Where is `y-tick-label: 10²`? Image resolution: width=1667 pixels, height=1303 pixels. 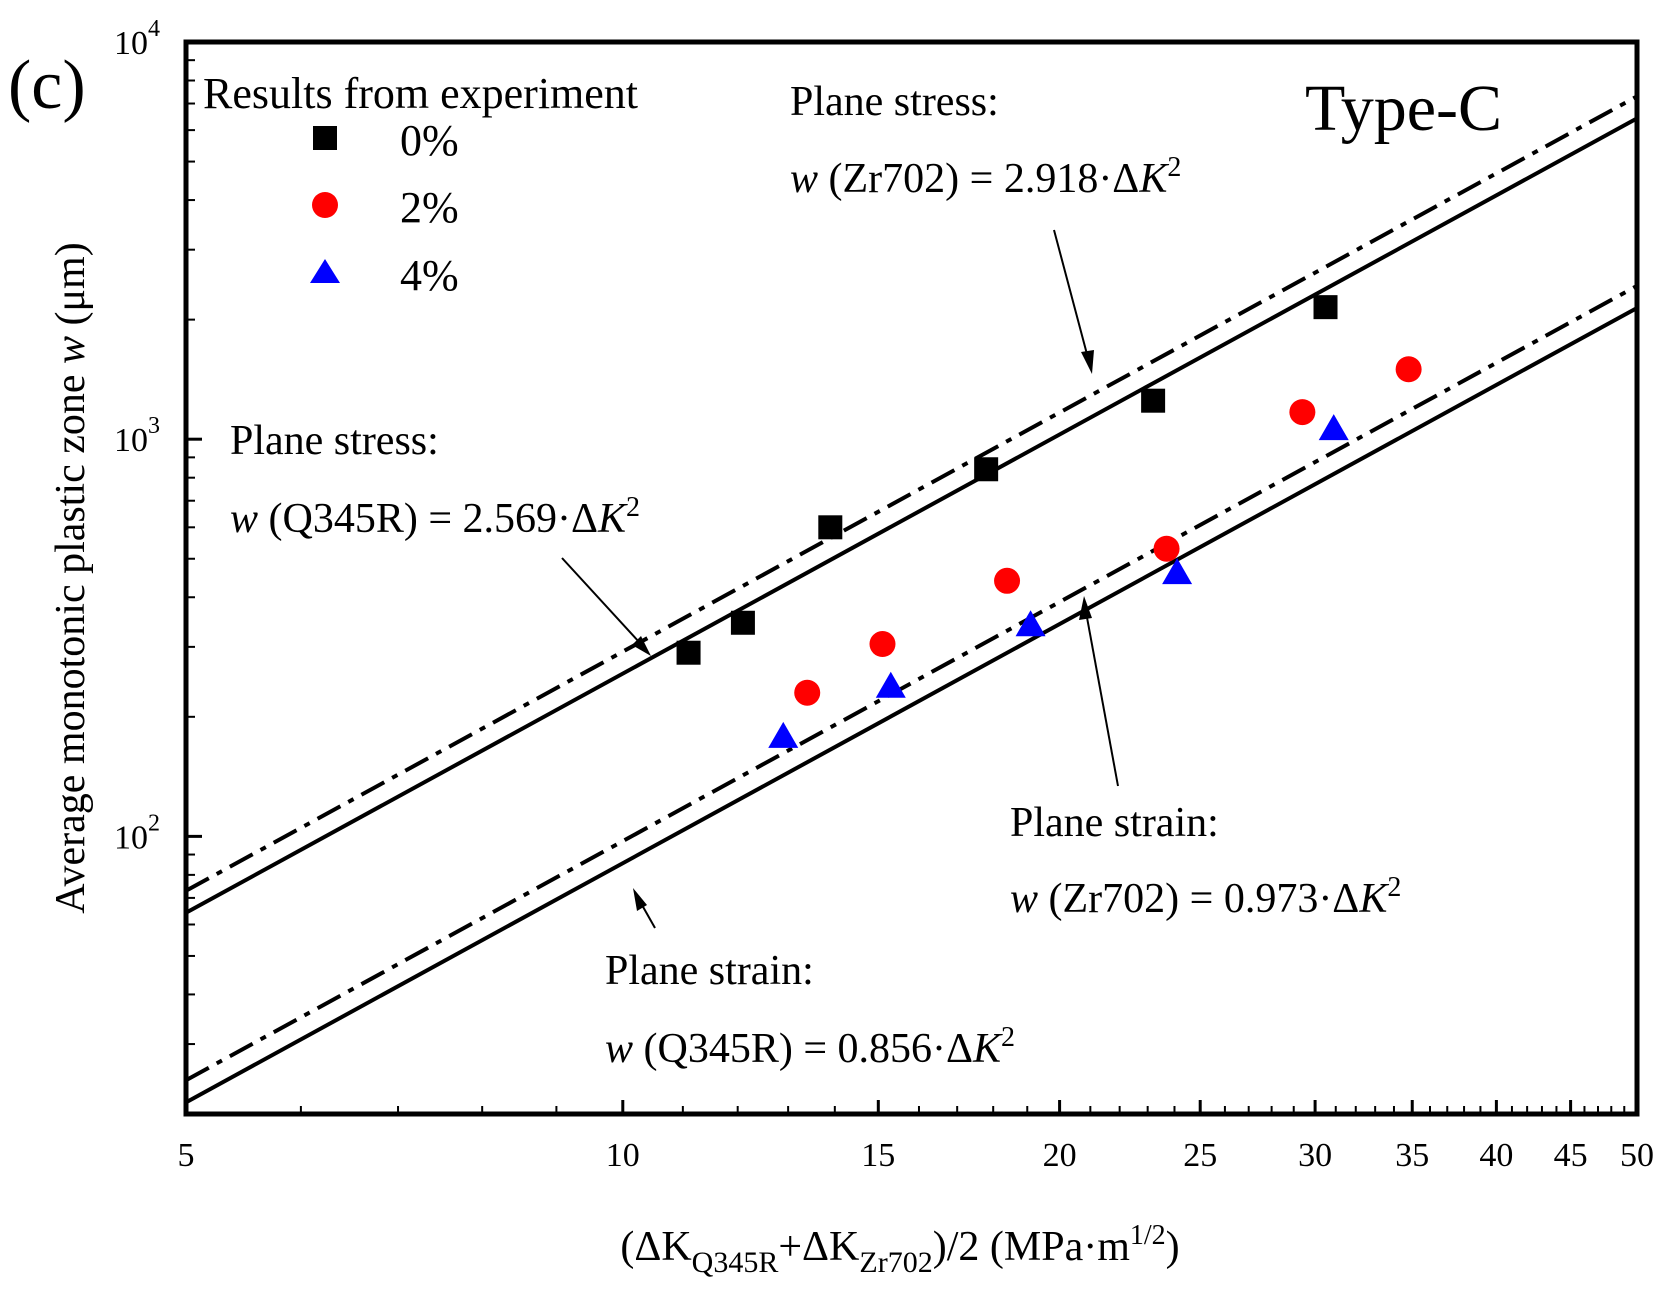
y-tick-label: 10² is located at coordinates (137, 833).